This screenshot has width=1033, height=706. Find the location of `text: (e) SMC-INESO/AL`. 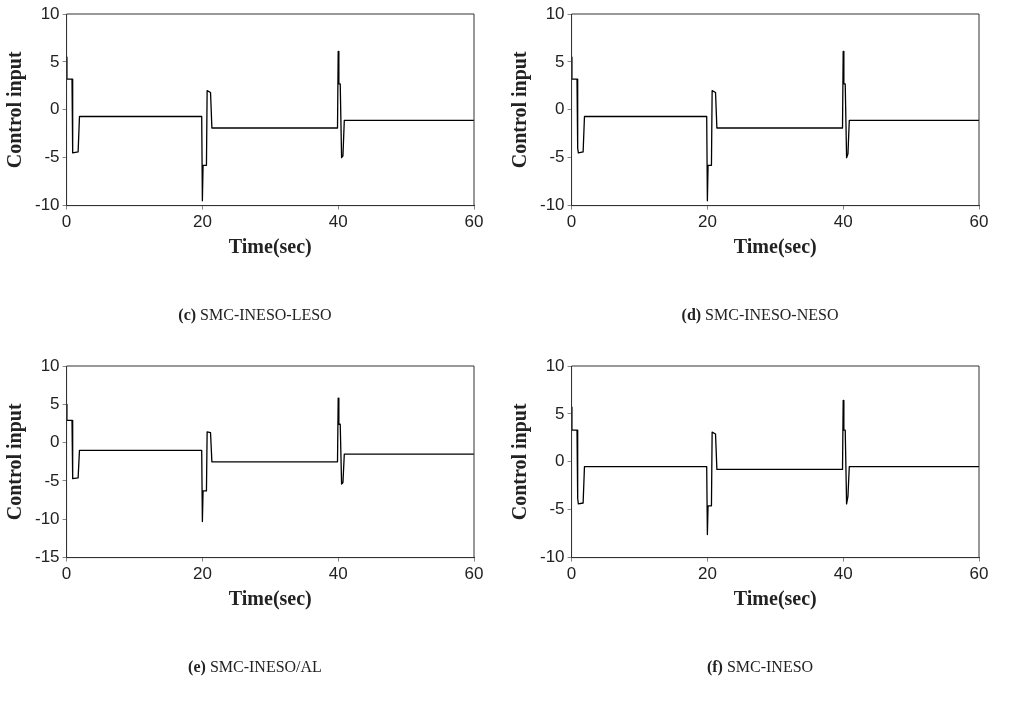

text: (e) SMC-INESO/AL is located at coordinates (255, 667).